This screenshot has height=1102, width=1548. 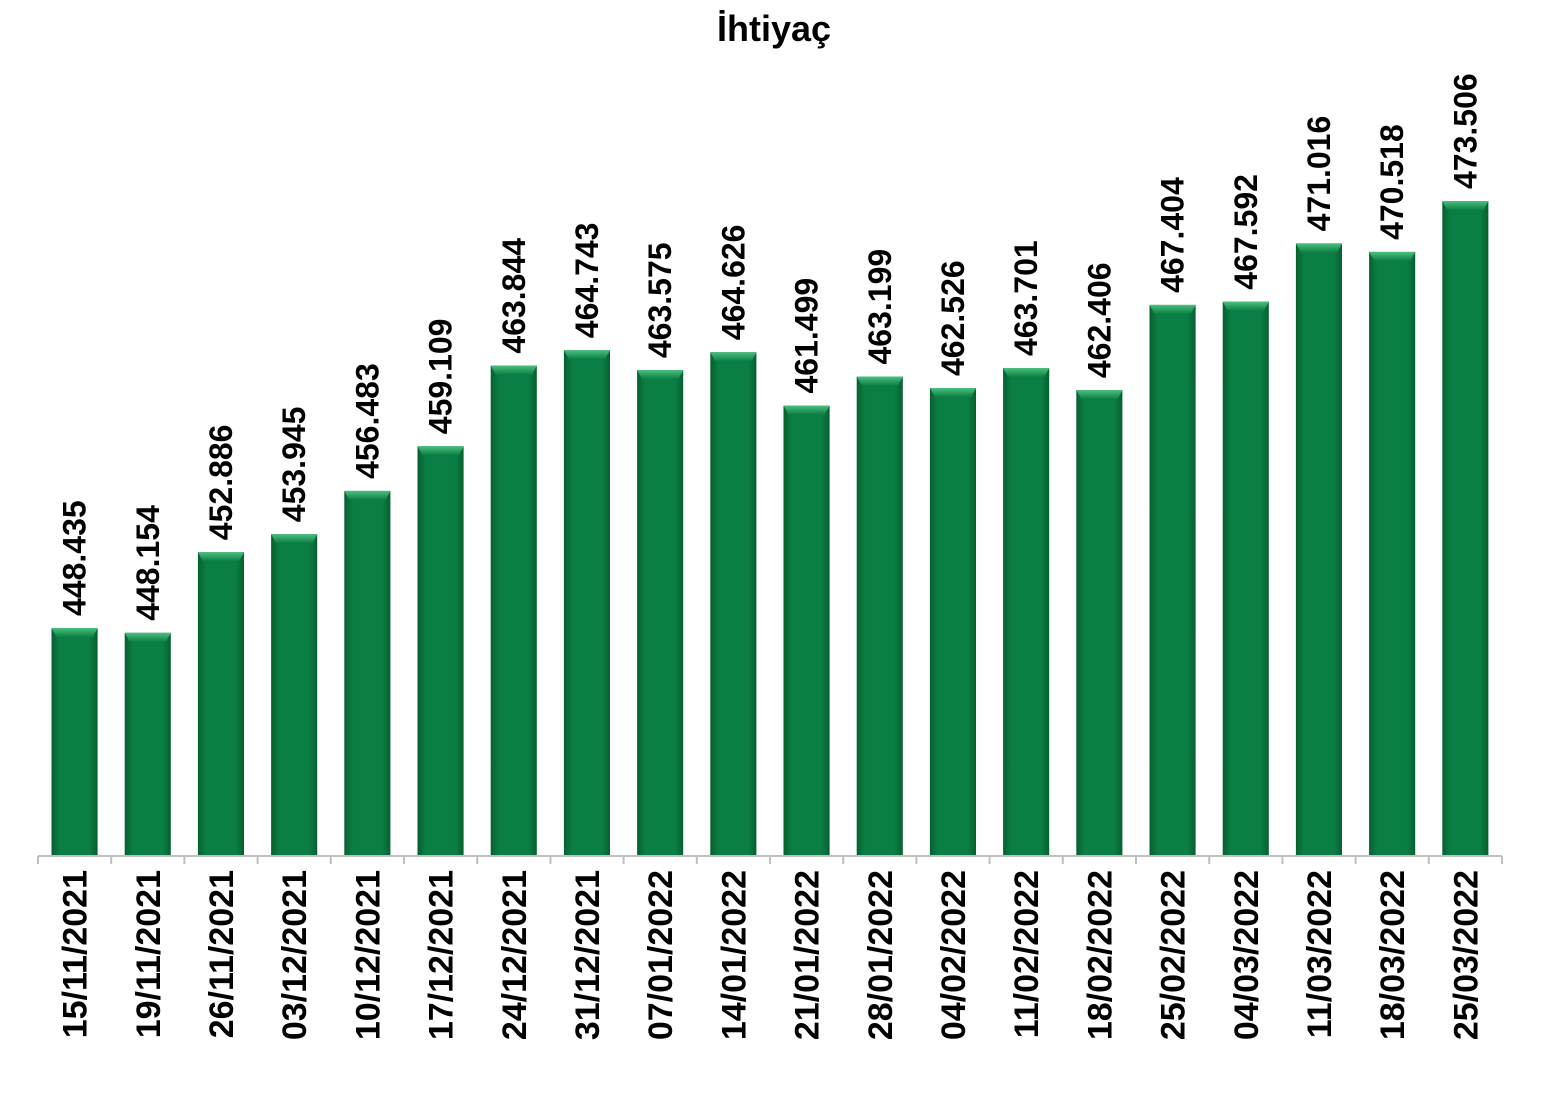 What do you see at coordinates (1026, 298) in the screenshot?
I see `value-label-14: 463.701` at bounding box center [1026, 298].